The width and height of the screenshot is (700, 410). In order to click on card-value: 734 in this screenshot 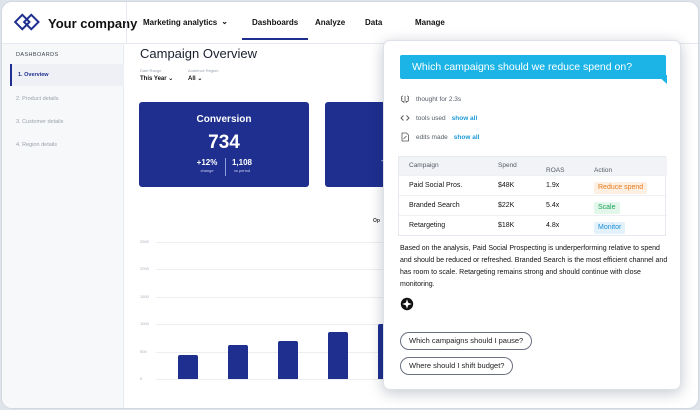, I will do `click(224, 142)`.